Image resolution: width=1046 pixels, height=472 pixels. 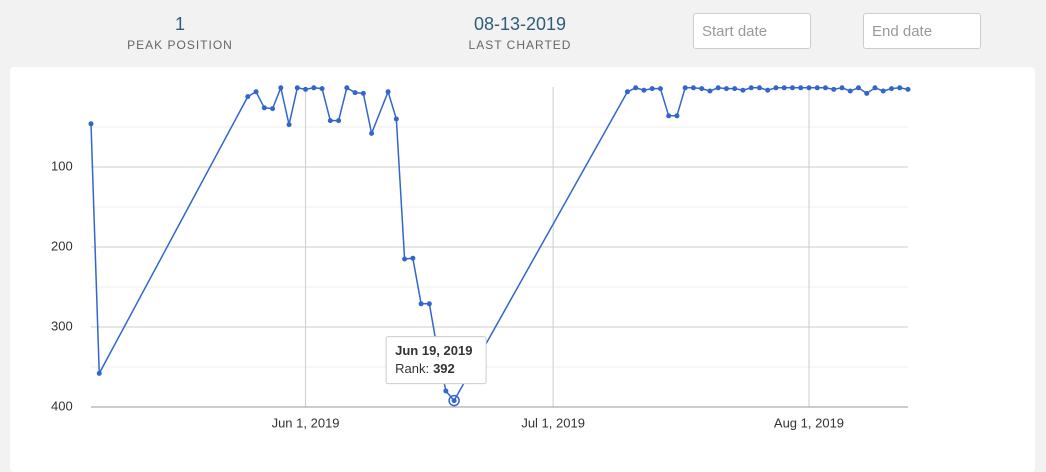 I want to click on stat-value: 1, so click(x=179, y=24).